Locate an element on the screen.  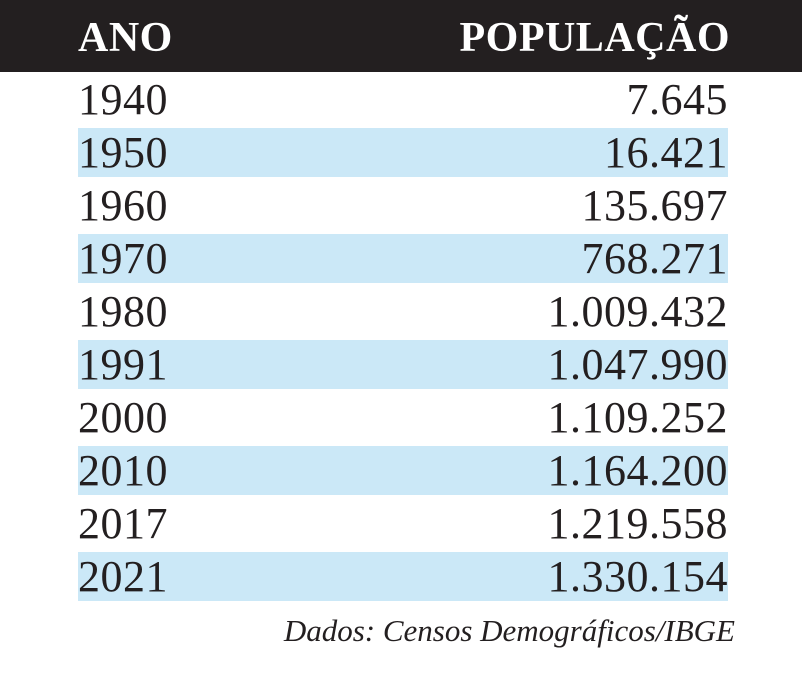
population-cell: 1.164.200 is located at coordinates (637, 470).